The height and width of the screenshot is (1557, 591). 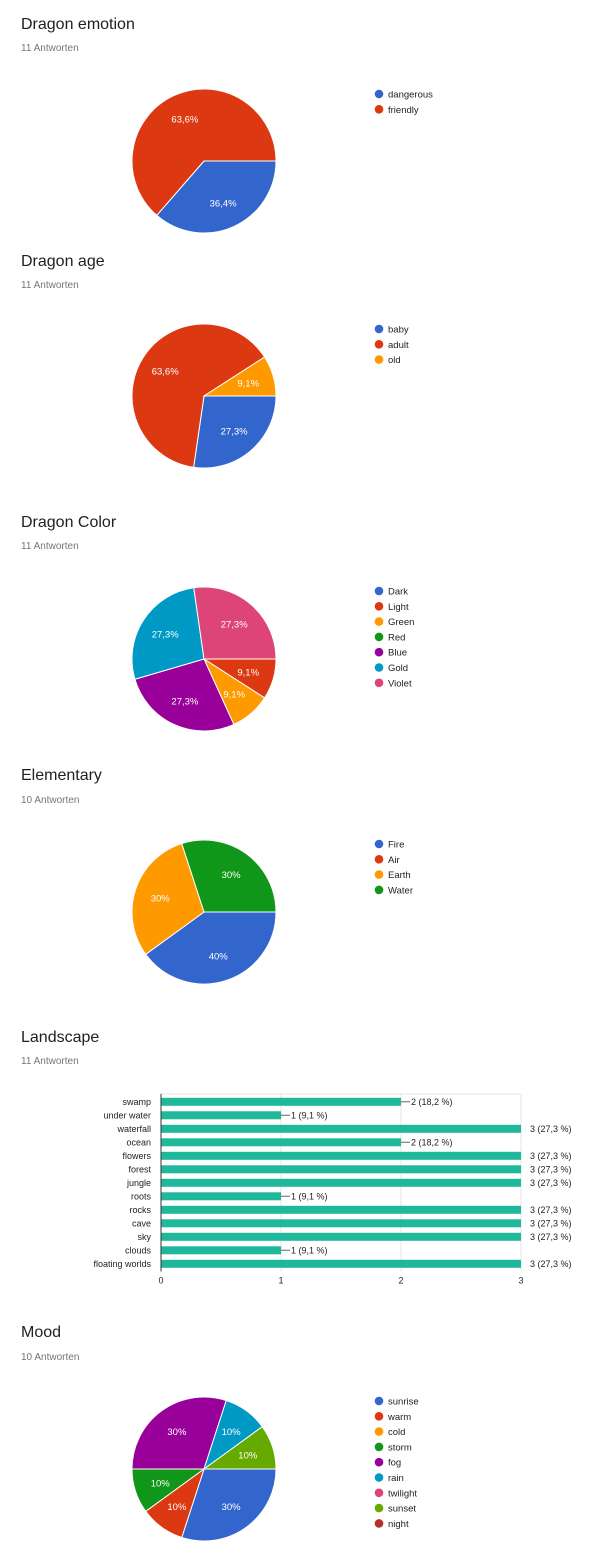 I want to click on legend-label-fog: fog, so click(x=394, y=1463).